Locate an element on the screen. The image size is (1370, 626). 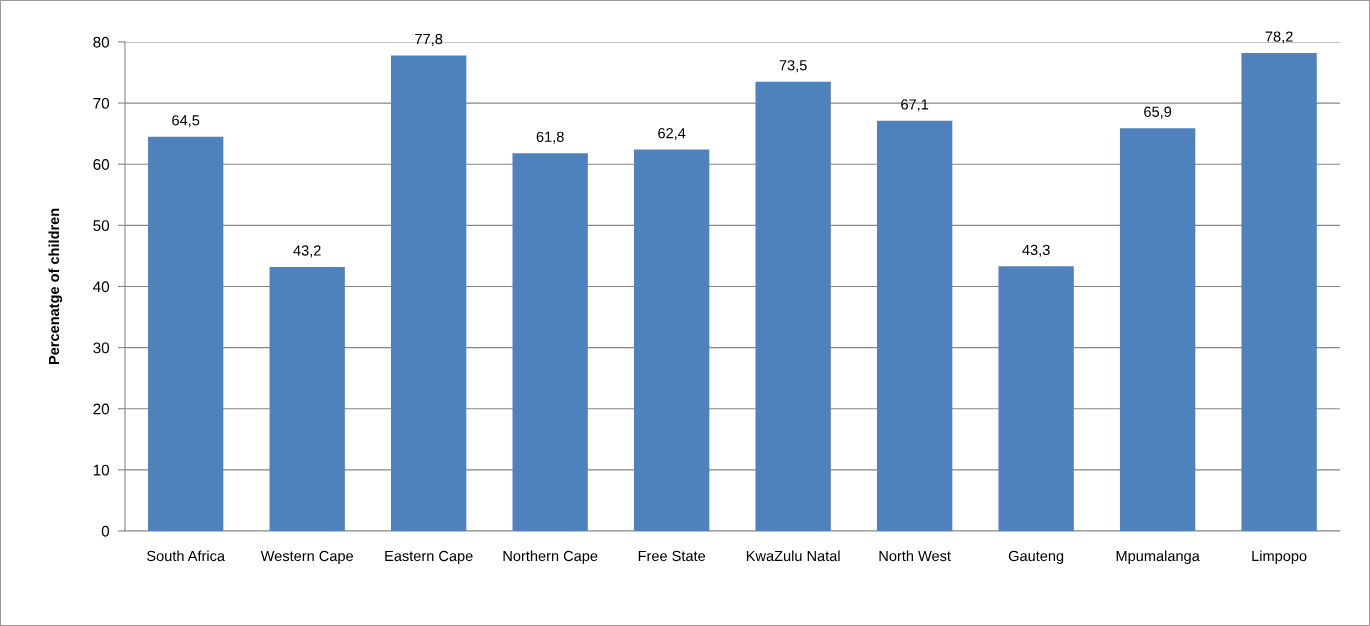
data-label: 62,4 is located at coordinates (672, 134).